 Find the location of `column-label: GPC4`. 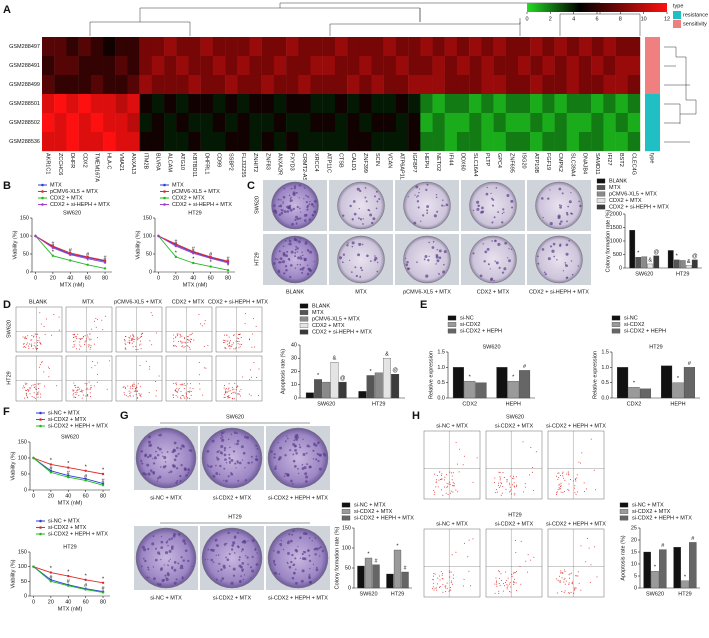

column-label: GPC4 is located at coordinates (499, 160).